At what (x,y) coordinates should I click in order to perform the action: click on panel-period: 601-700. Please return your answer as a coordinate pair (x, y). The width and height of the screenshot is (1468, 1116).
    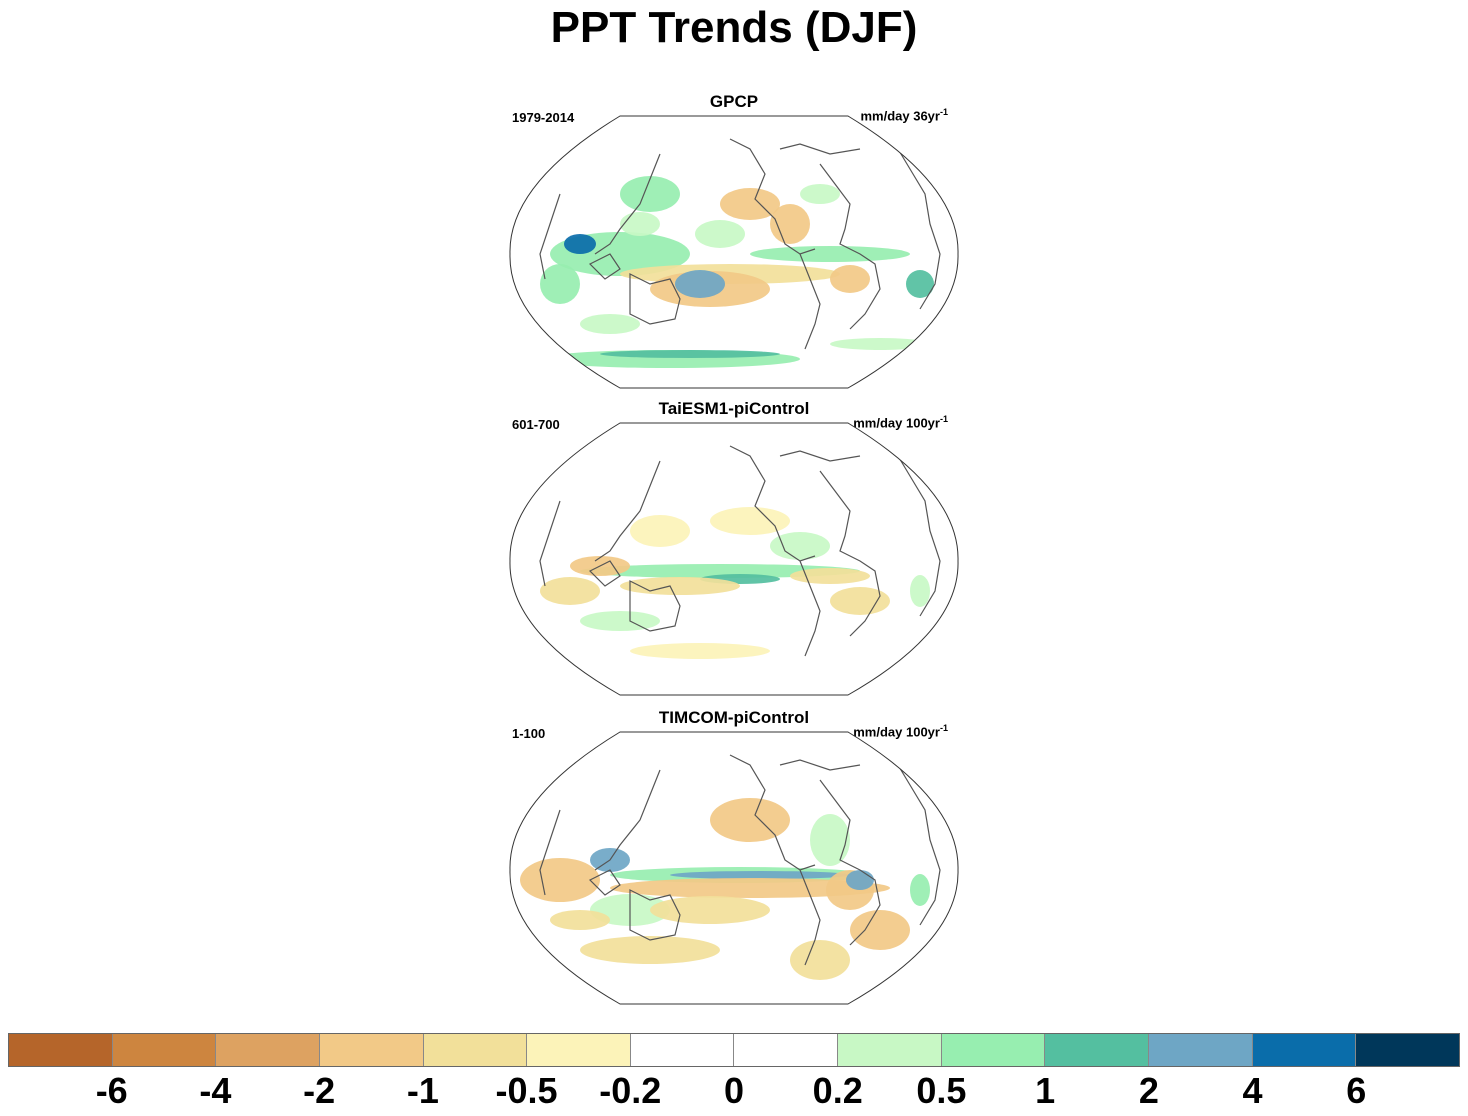
    Looking at the image, I should click on (536, 424).